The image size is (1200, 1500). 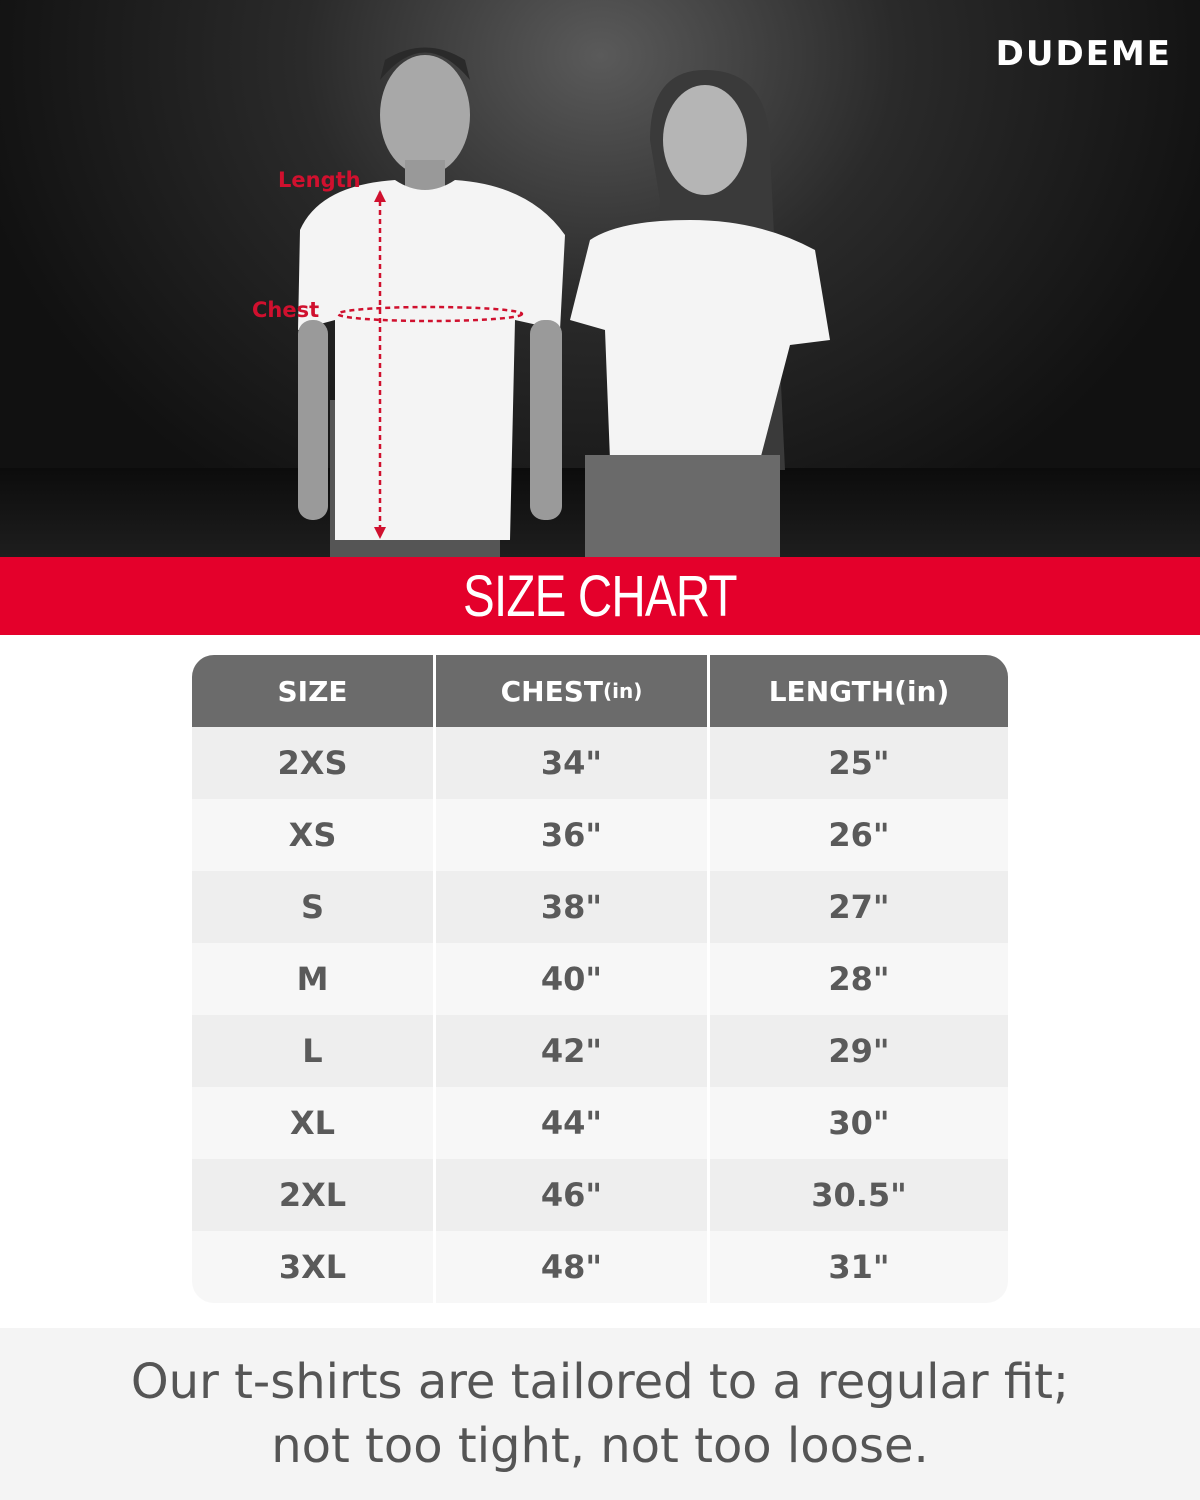 I want to click on cell-size: 2XL, so click(x=314, y=1195).